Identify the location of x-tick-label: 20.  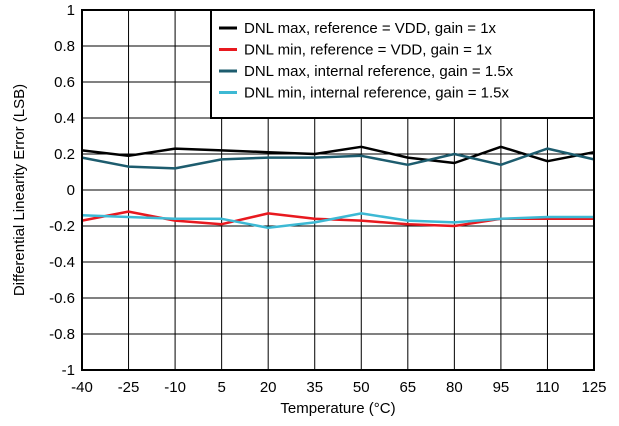
(268, 387).